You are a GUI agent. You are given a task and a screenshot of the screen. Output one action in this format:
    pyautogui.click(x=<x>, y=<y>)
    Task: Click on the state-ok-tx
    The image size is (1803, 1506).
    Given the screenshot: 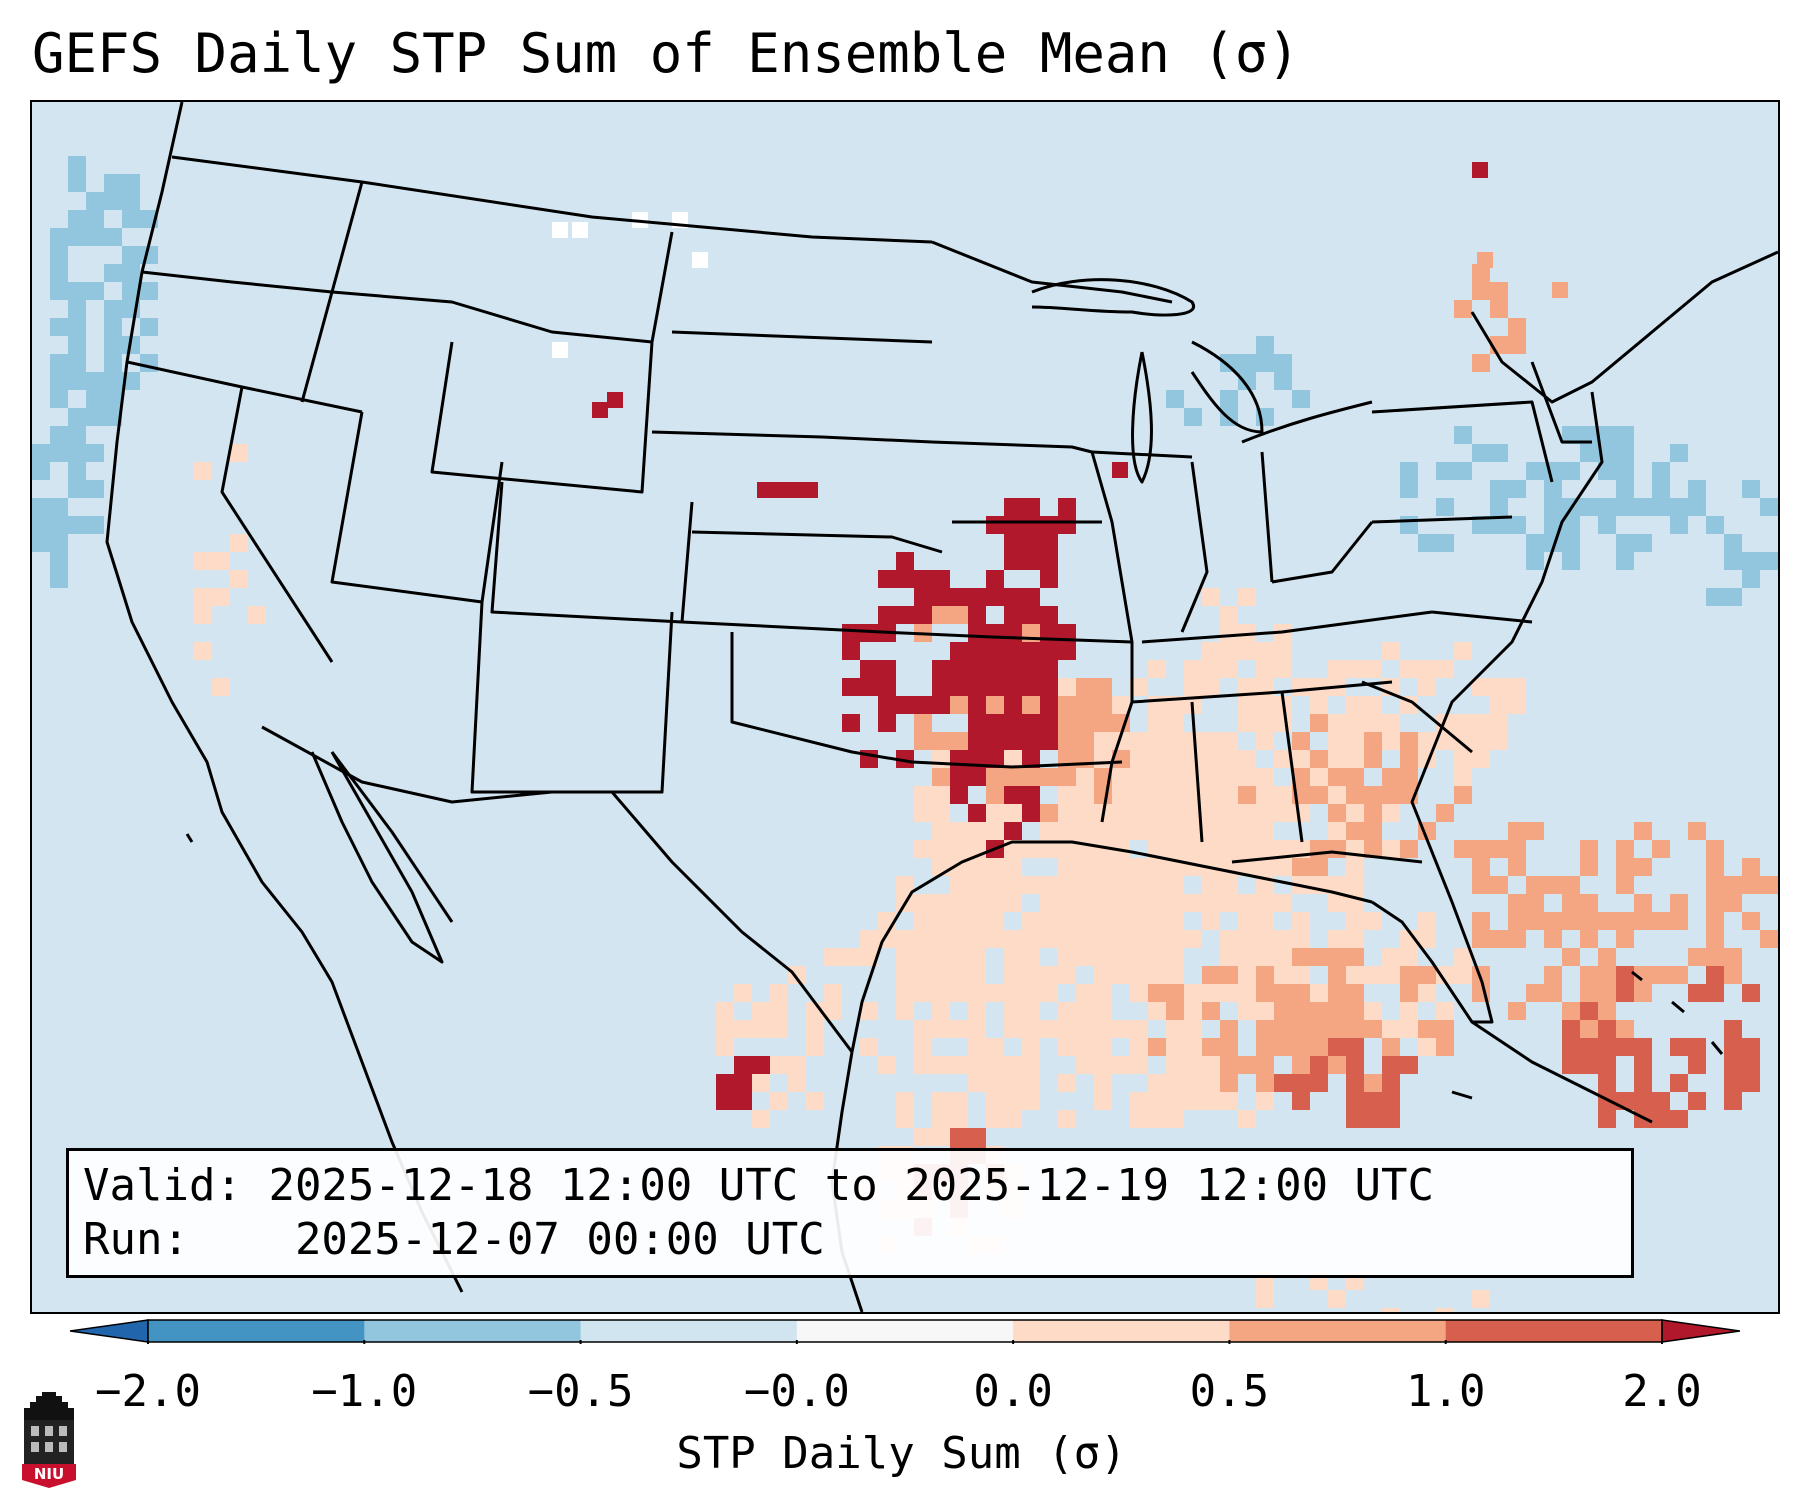 What is the action you would take?
    pyautogui.click(x=871, y=700)
    